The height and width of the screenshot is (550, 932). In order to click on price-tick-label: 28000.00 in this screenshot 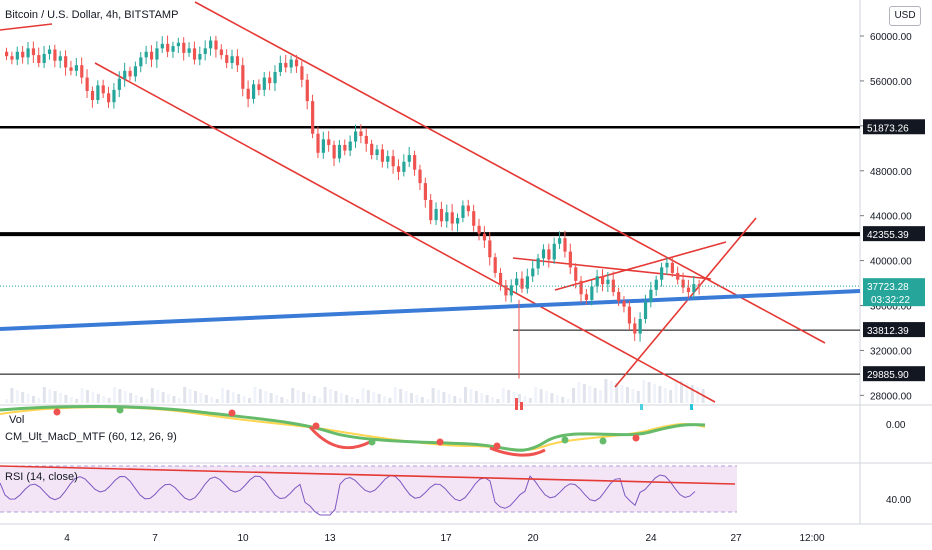, I will do `click(891, 396)`.